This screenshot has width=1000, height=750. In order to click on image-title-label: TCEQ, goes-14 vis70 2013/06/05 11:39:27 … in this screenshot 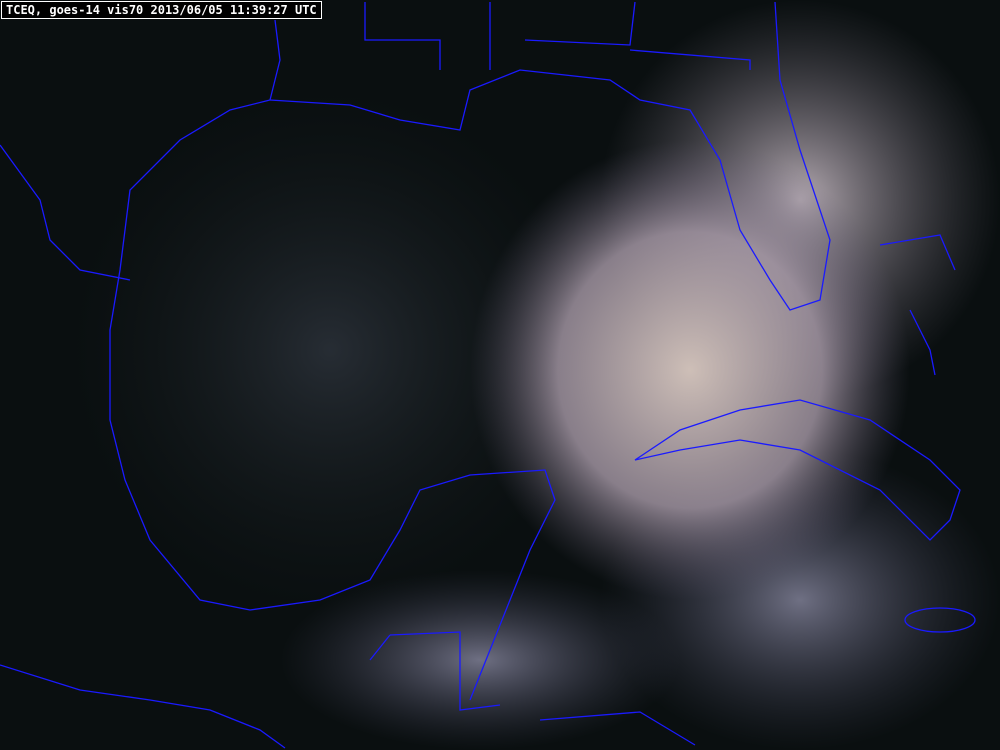, I will do `click(161, 10)`.